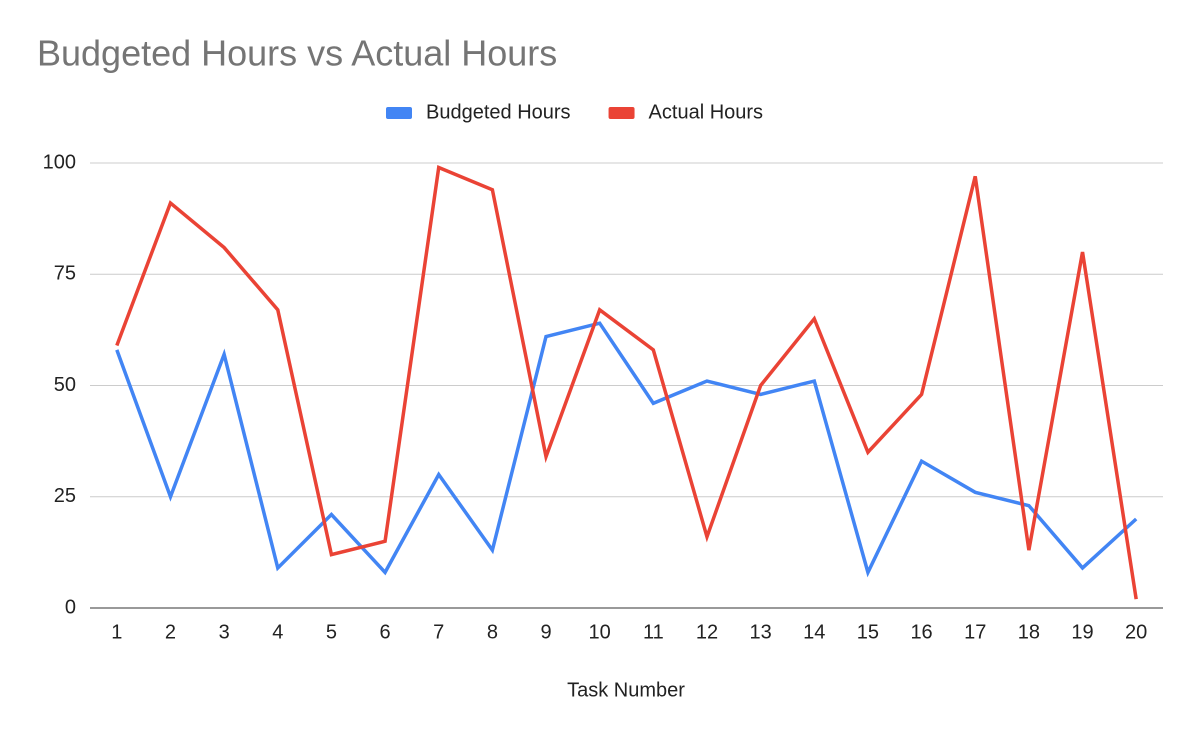 This screenshot has height=747, width=1200. Describe the element at coordinates (331, 632) in the screenshot. I see `x-tick-label: 5` at that location.